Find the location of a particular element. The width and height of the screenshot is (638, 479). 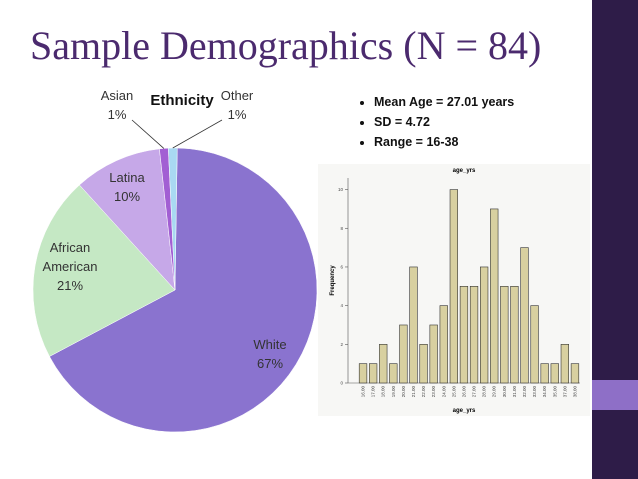

x-tick-label: 16.00 is located at coordinates (363, 392).